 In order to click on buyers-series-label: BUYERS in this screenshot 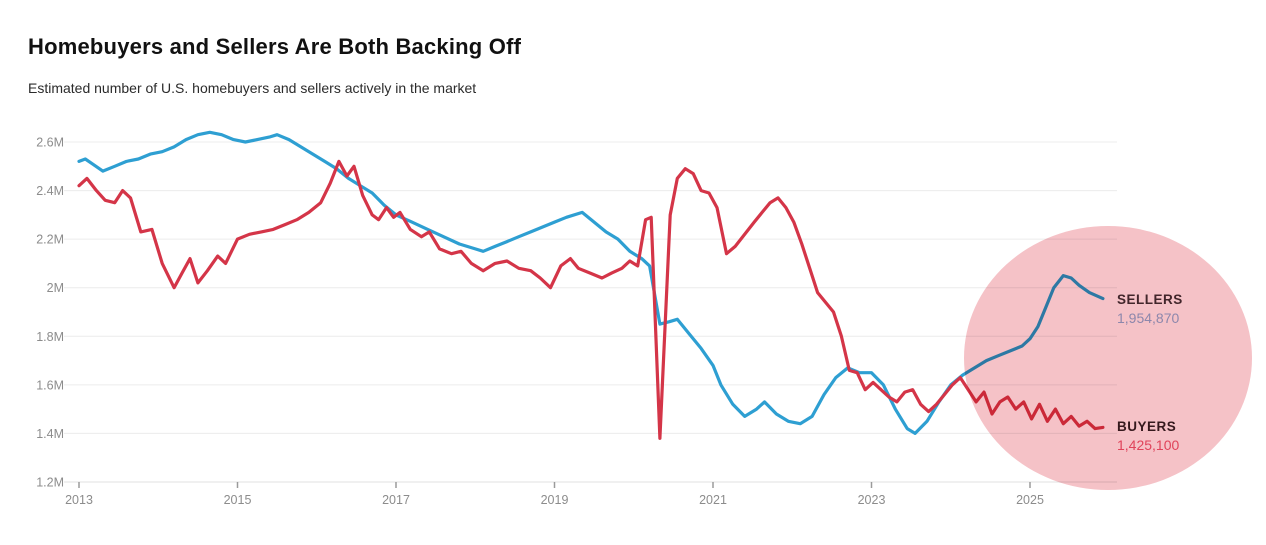, I will do `click(1146, 426)`.